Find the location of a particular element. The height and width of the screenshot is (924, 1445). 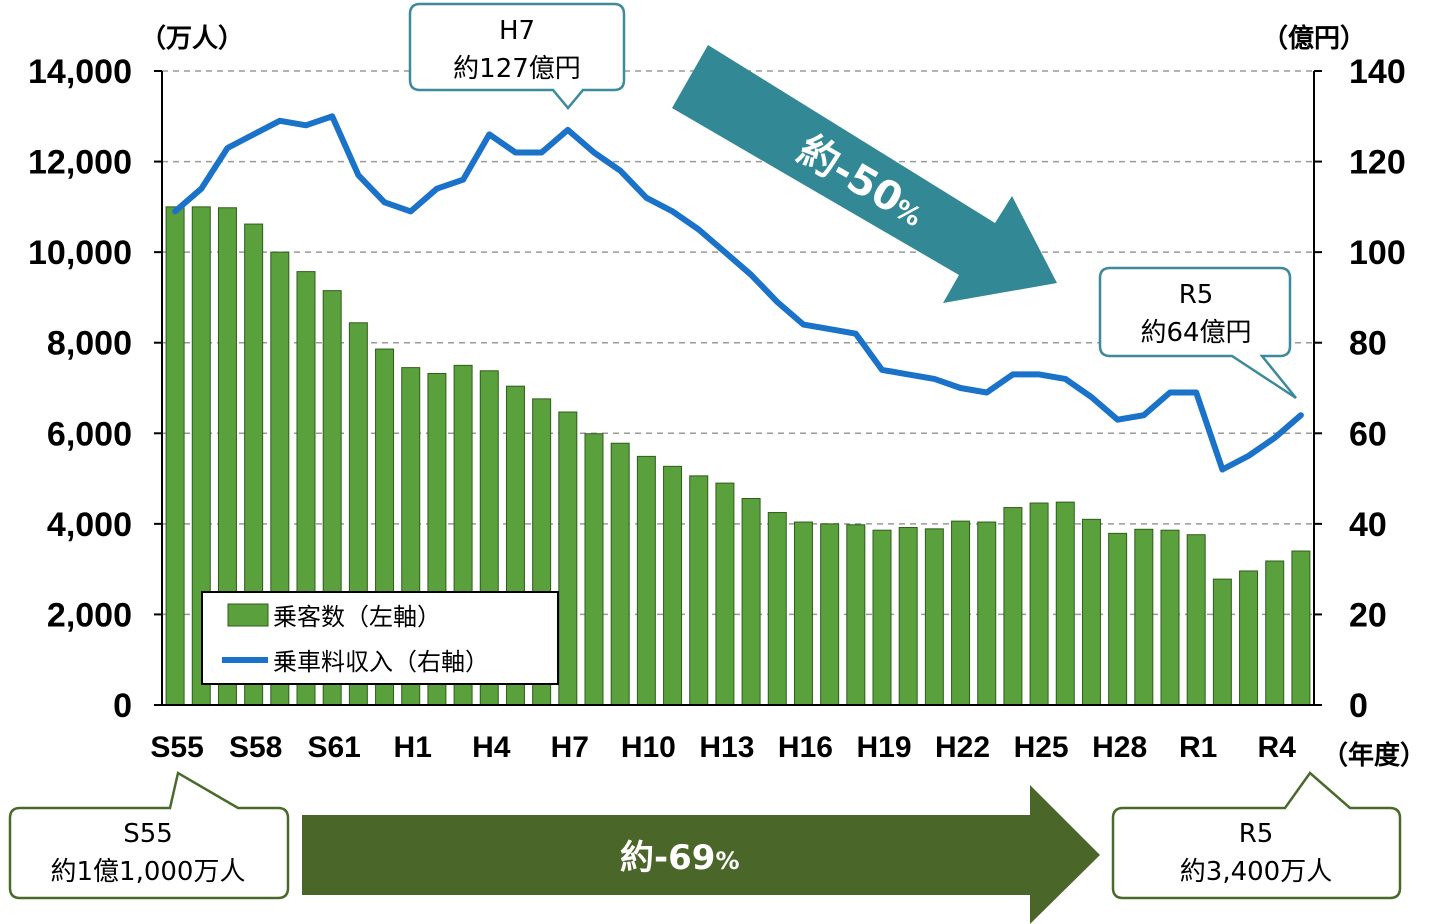

y-axis-left-unit: （万人） is located at coordinates (192, 39).